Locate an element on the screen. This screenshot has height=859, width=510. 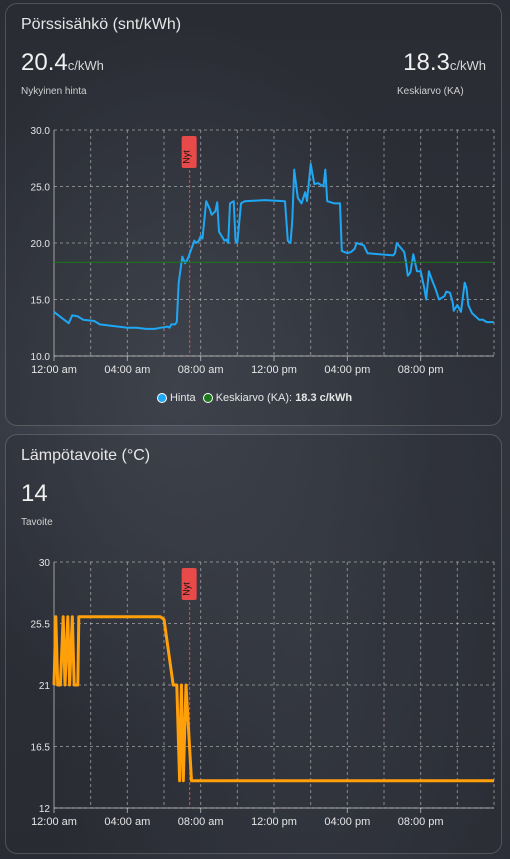
y-tick-label: 25.0 is located at coordinates (41, 188).